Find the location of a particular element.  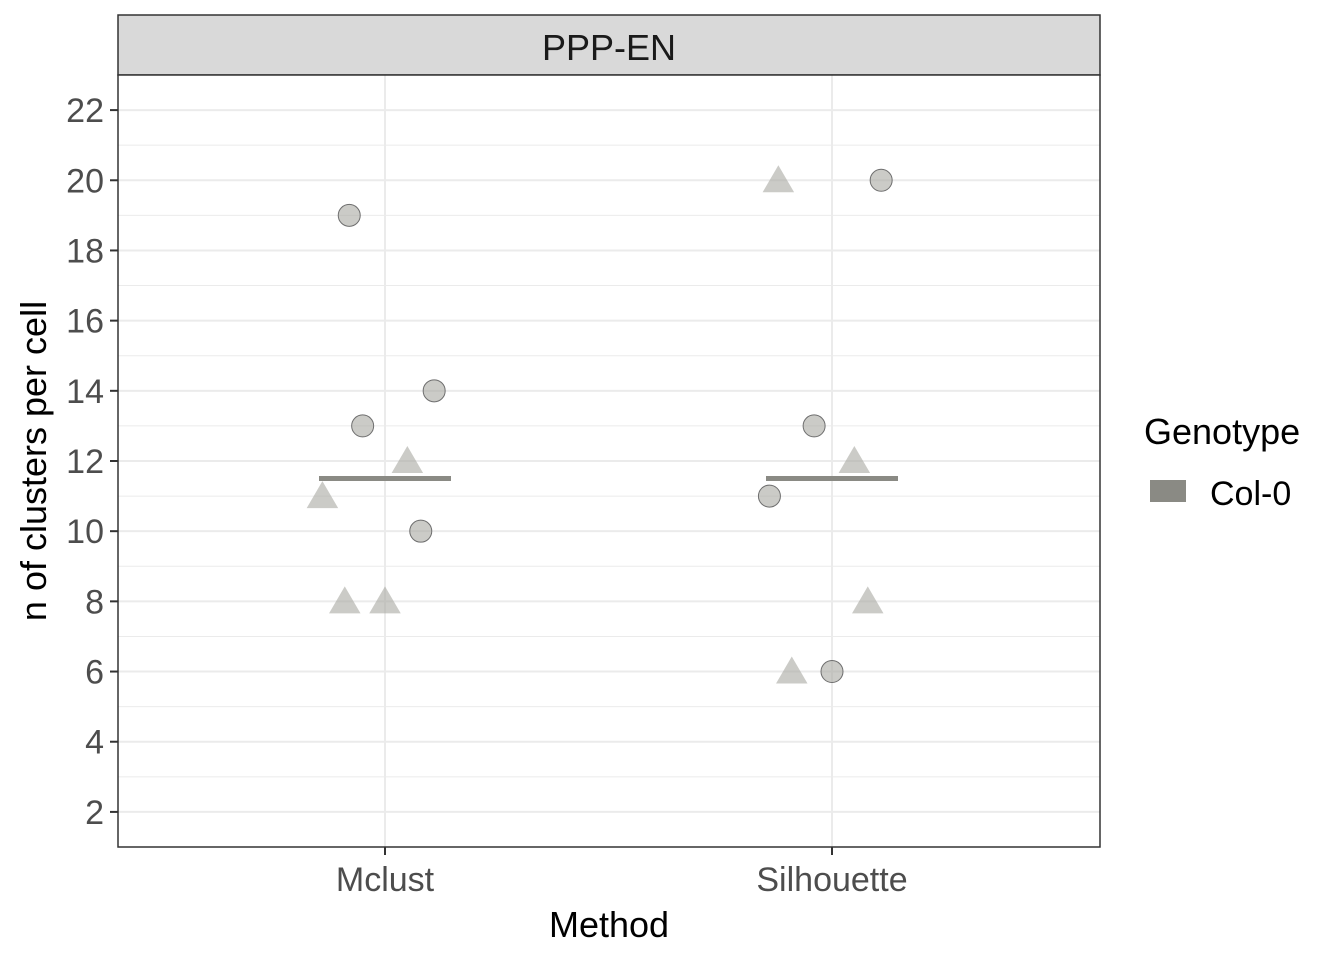

legend-title: Genotype is located at coordinates (1222, 431).